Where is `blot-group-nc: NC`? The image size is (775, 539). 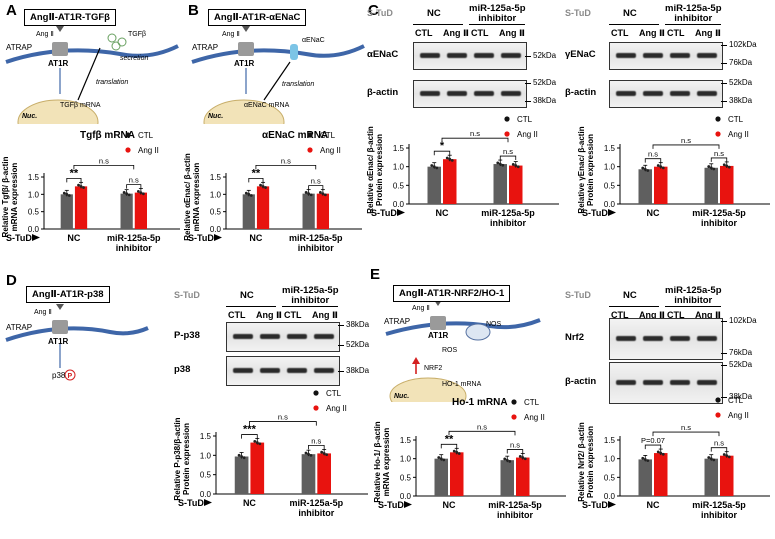 blot-group-nc: NC is located at coordinates (247, 295).